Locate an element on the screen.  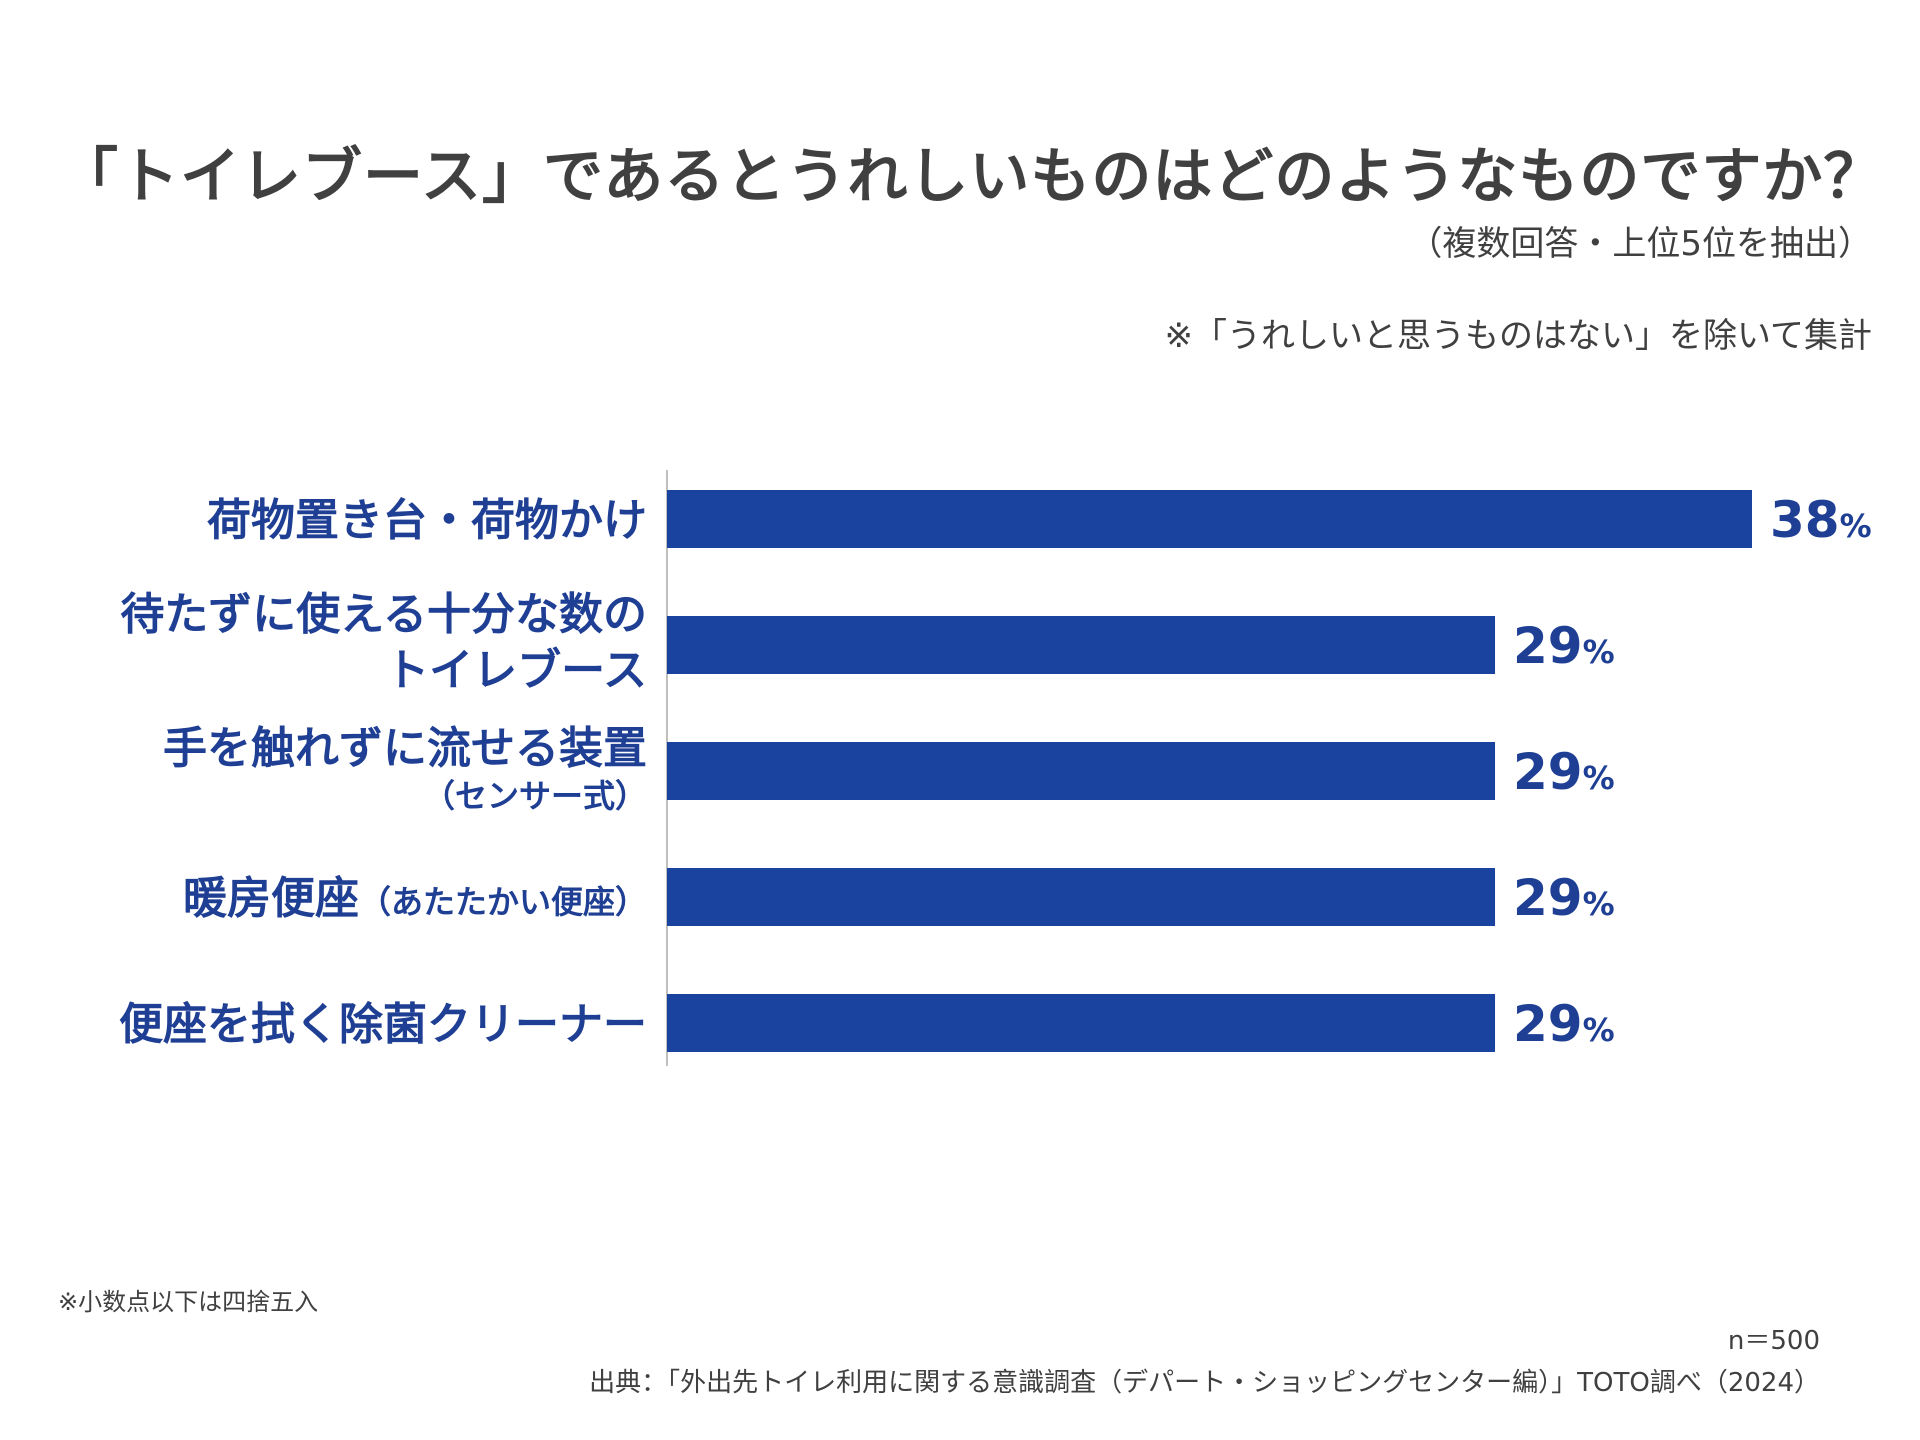
chart-title: 「トイレブース」であるとうれしいものはどのようなものですか？ is located at coordinates (971, 177).